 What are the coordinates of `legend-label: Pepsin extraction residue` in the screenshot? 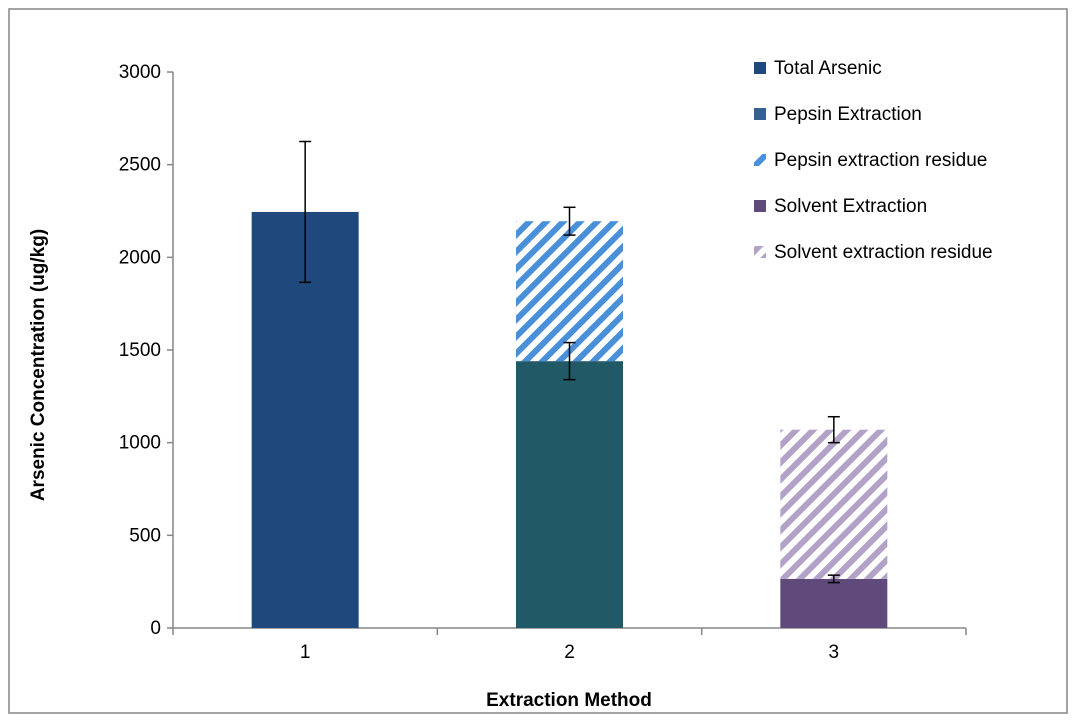 It's located at (880, 160).